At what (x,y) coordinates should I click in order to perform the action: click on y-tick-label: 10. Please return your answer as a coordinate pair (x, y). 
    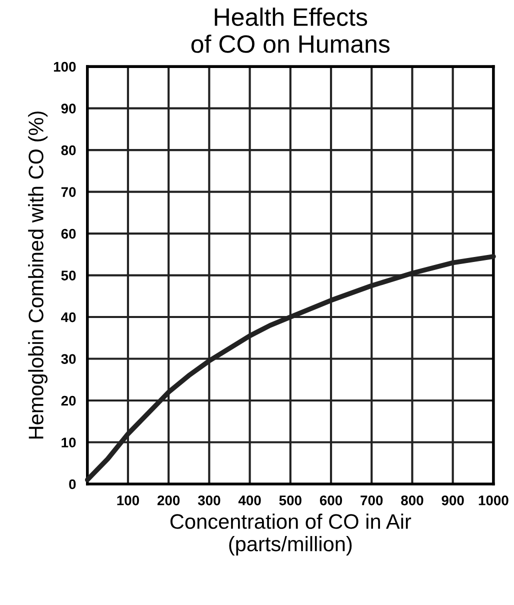
    Looking at the image, I should click on (69, 443).